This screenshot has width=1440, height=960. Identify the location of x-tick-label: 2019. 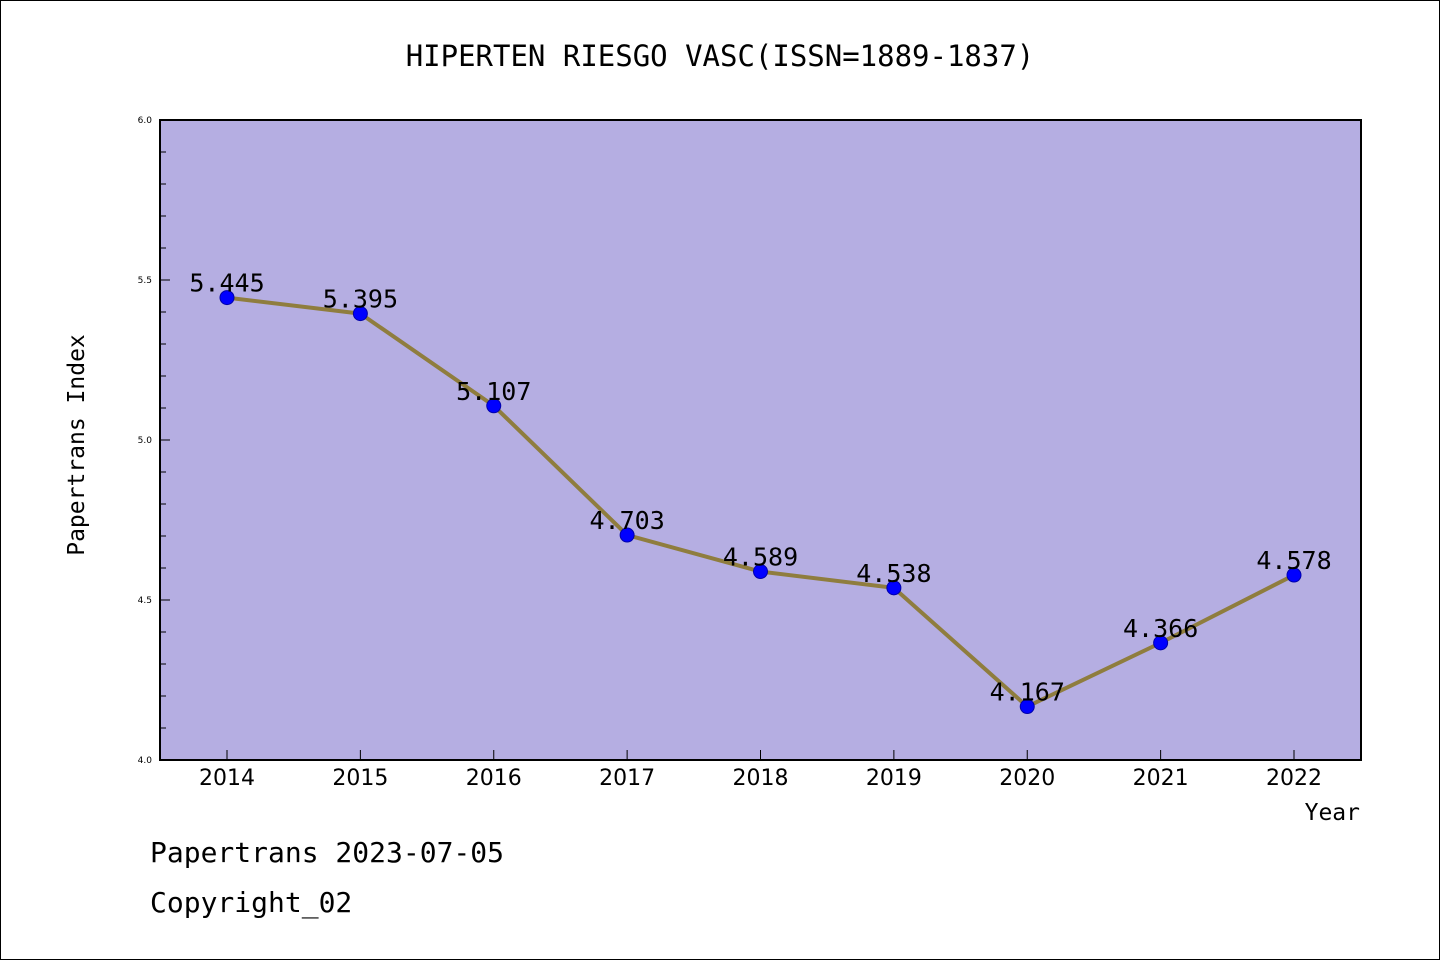
(894, 778).